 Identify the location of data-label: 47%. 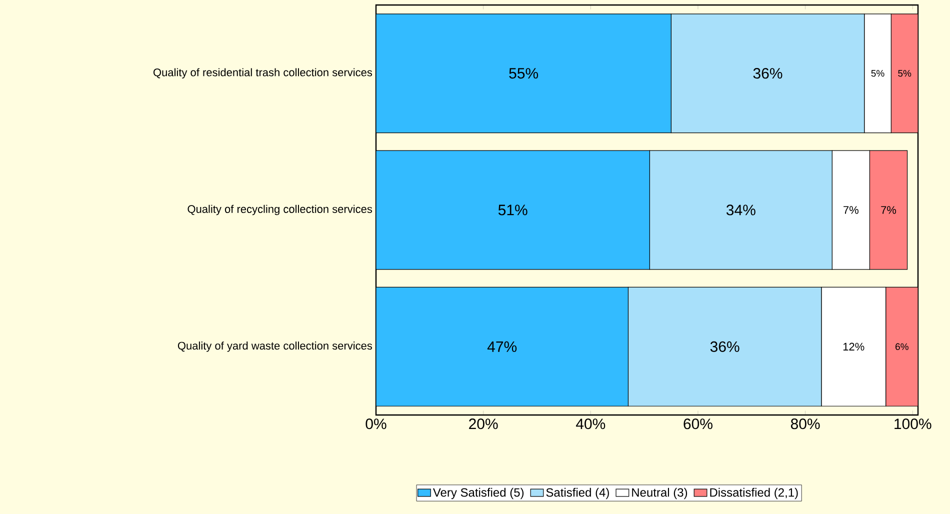
(502, 346).